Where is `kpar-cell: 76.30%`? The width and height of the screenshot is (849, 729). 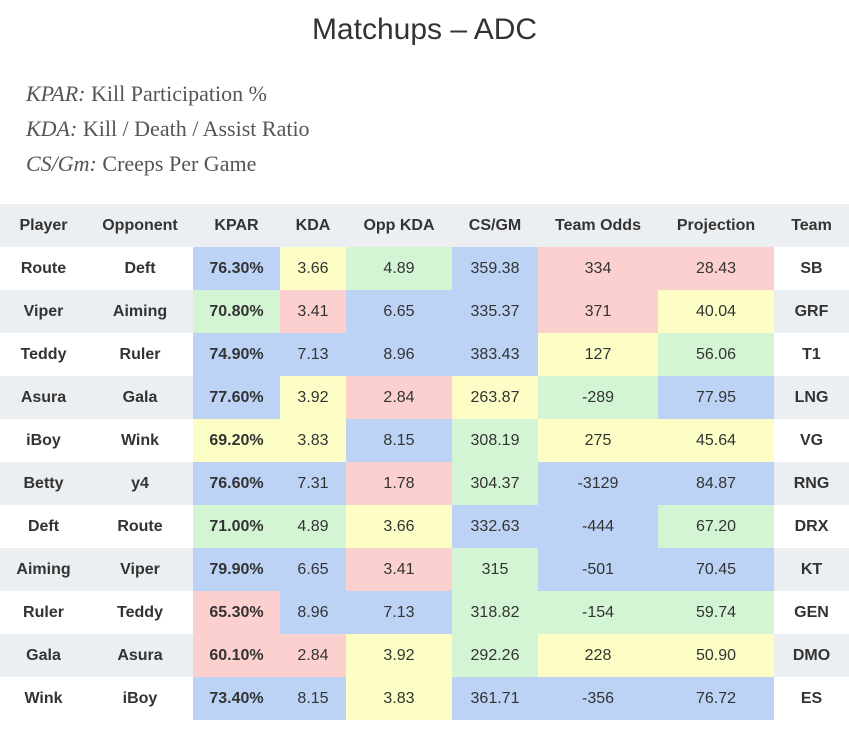 kpar-cell: 76.30% is located at coordinates (236, 268).